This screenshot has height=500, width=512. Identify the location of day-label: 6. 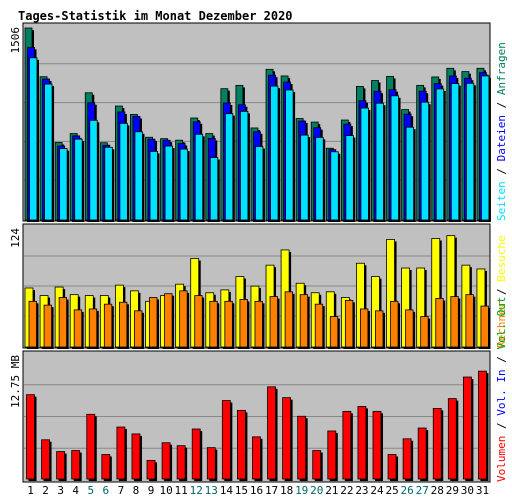
(106, 490).